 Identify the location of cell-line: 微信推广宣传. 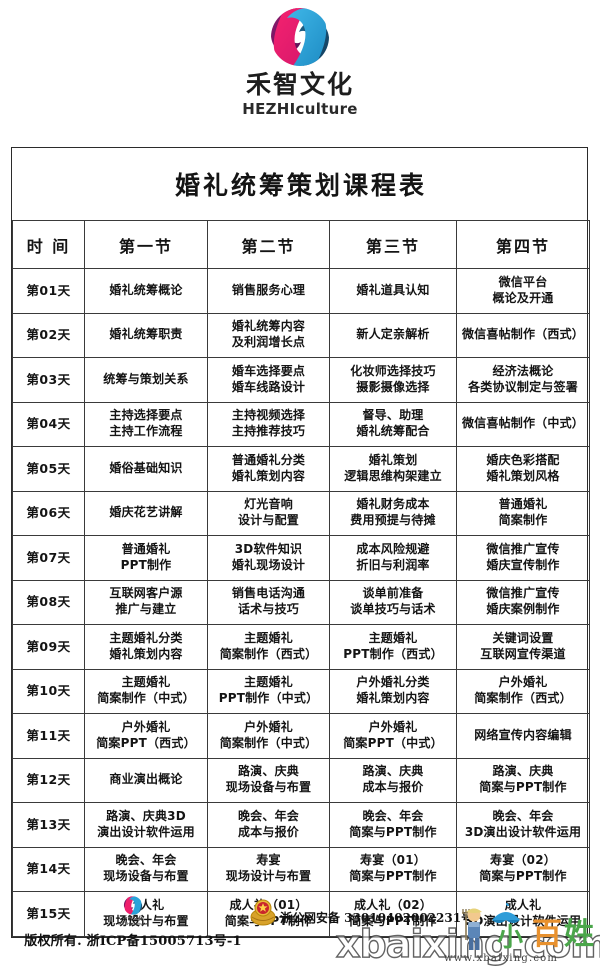
(523, 548).